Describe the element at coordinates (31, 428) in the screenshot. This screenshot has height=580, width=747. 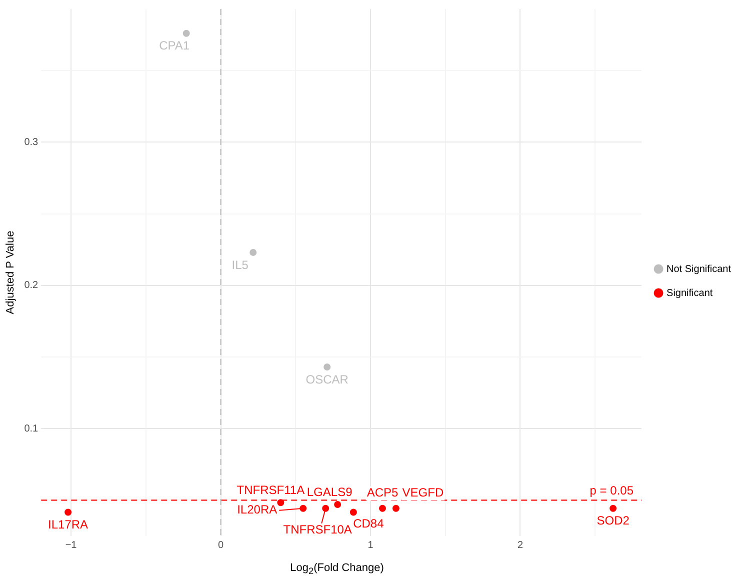
I see `y-tick-label: 0.1` at that location.